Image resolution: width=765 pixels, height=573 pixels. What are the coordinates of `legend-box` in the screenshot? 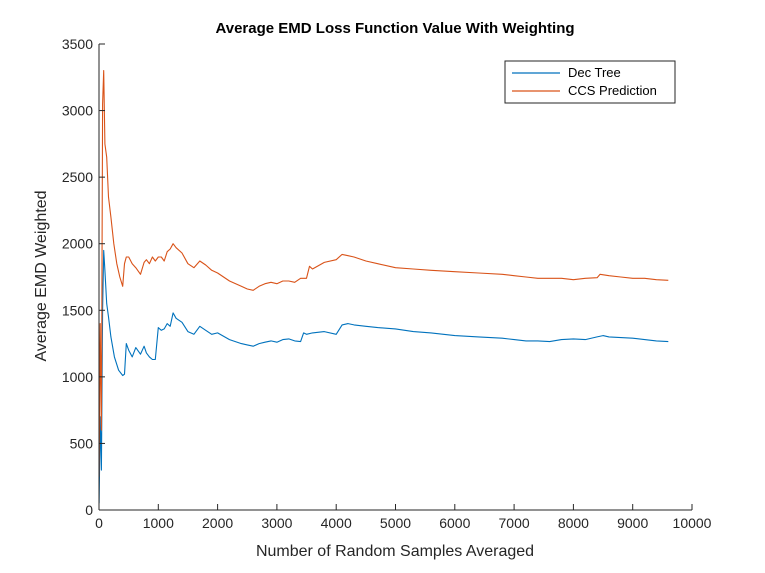 It's located at (590, 82).